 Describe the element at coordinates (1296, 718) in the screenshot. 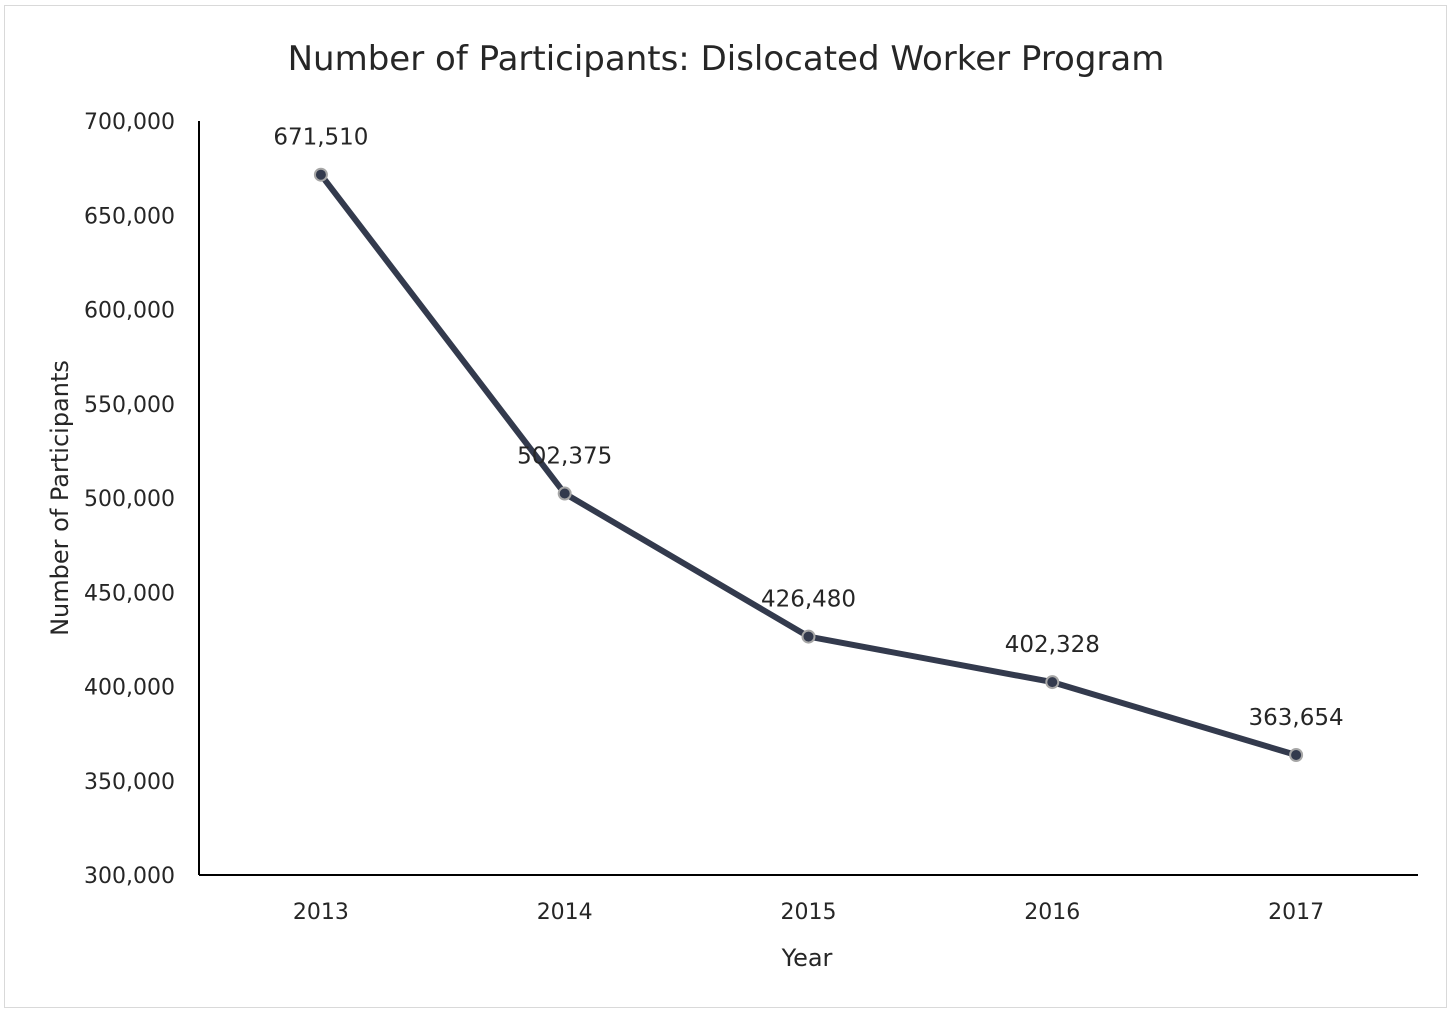

I see `data-label: 363,654` at that location.